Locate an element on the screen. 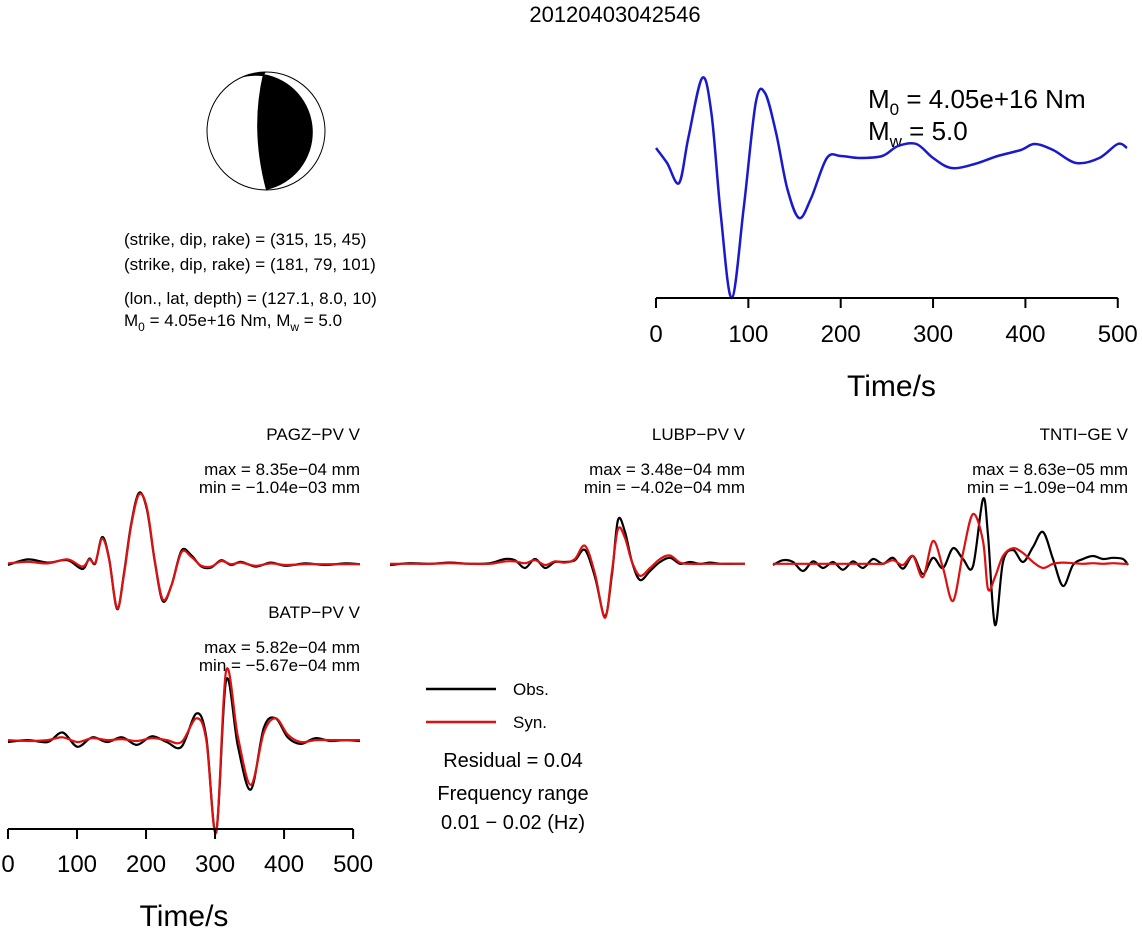 This screenshot has width=1142, height=928. bottom-x-tick-label: 200 is located at coordinates (146, 864).